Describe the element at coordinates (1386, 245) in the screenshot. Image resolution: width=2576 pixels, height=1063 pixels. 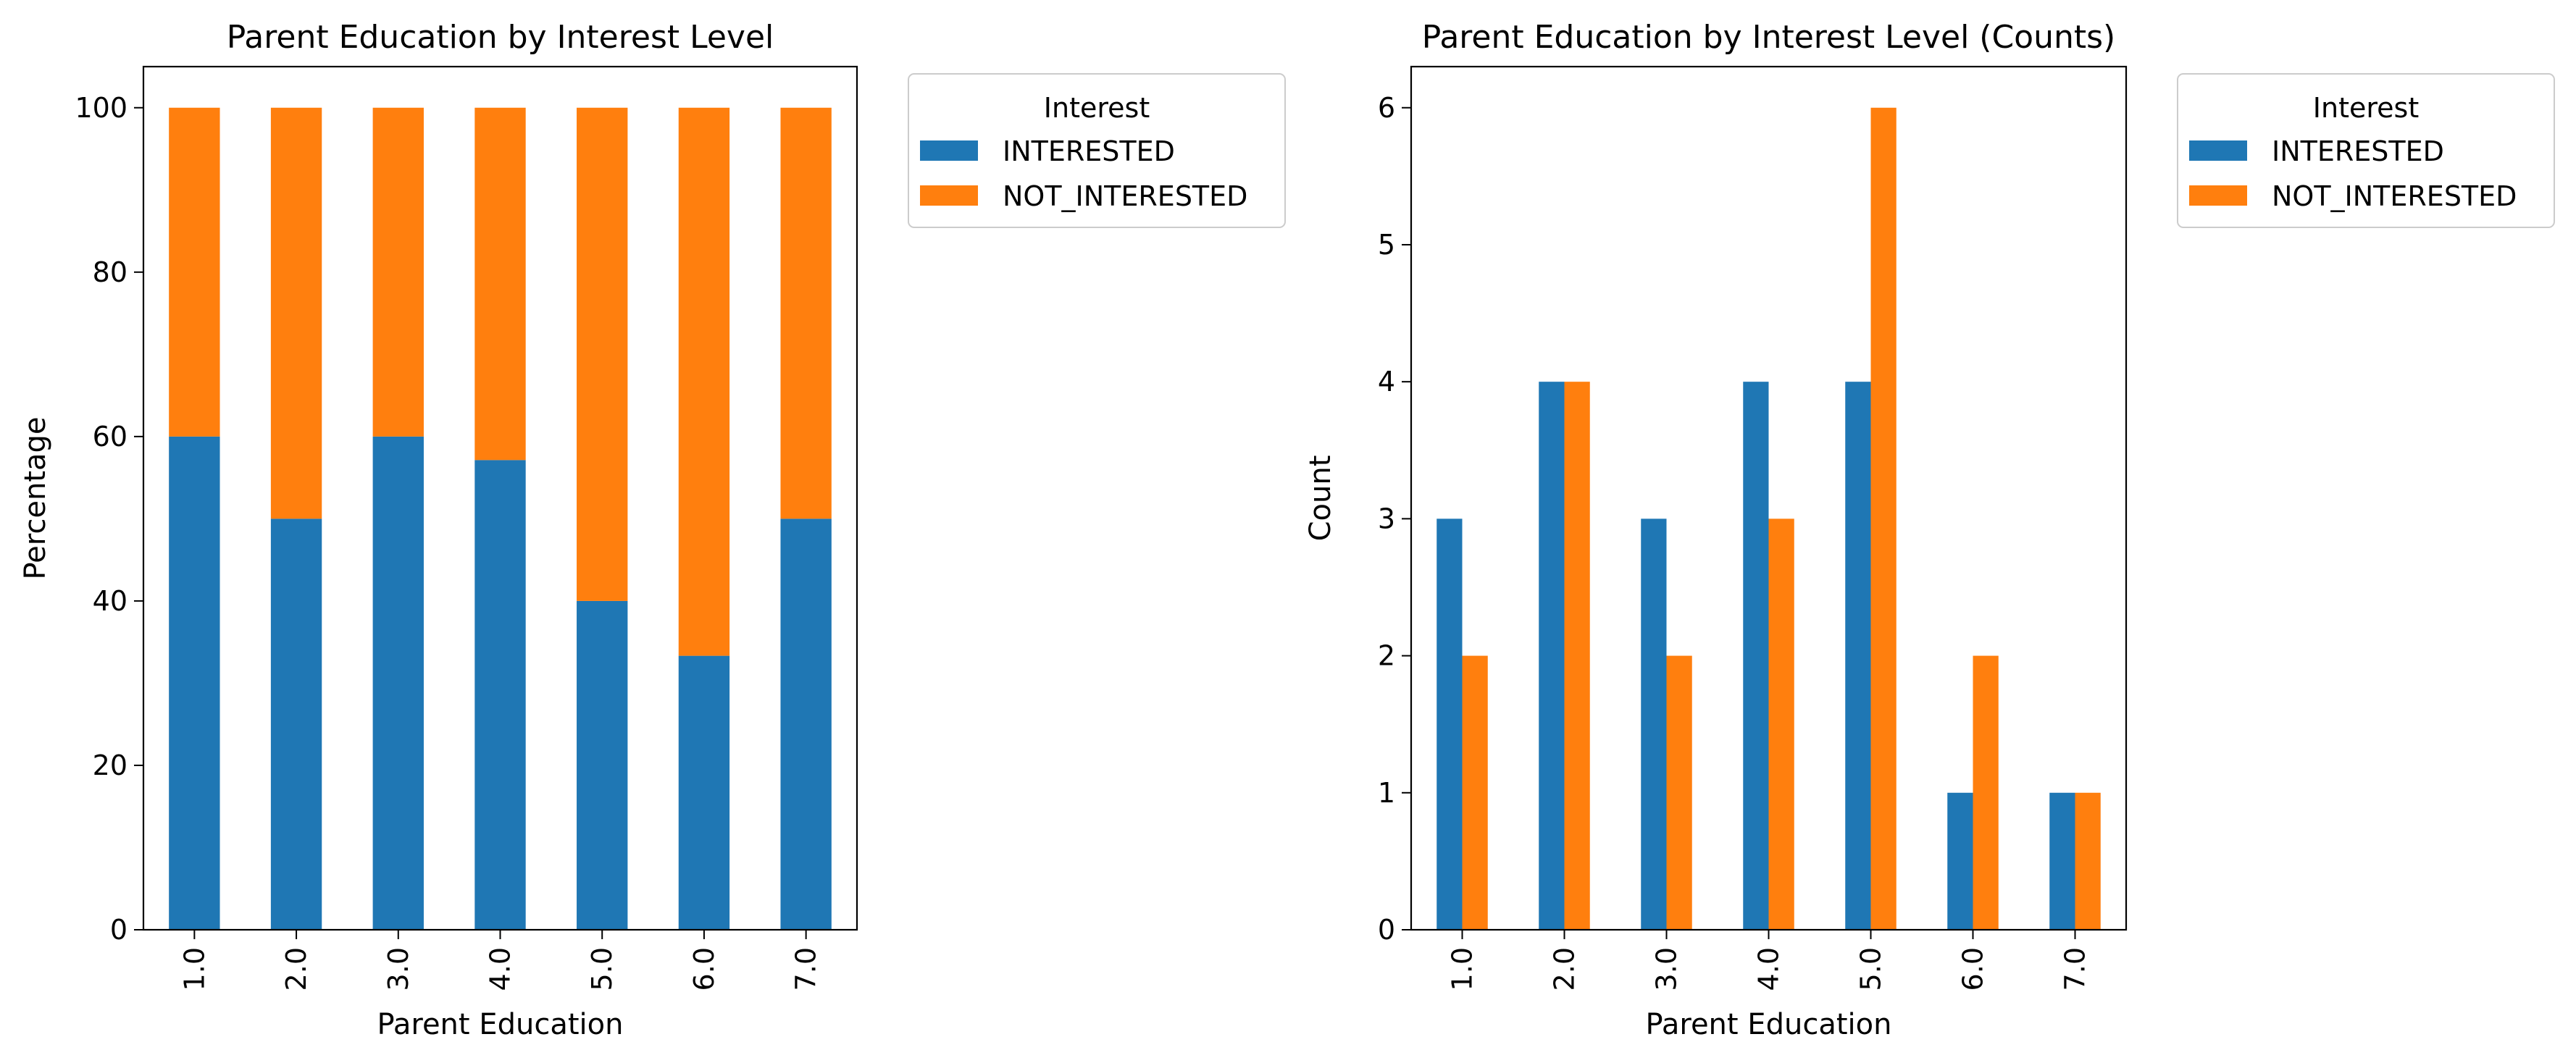
I see `y-tick-label: 5` at that location.